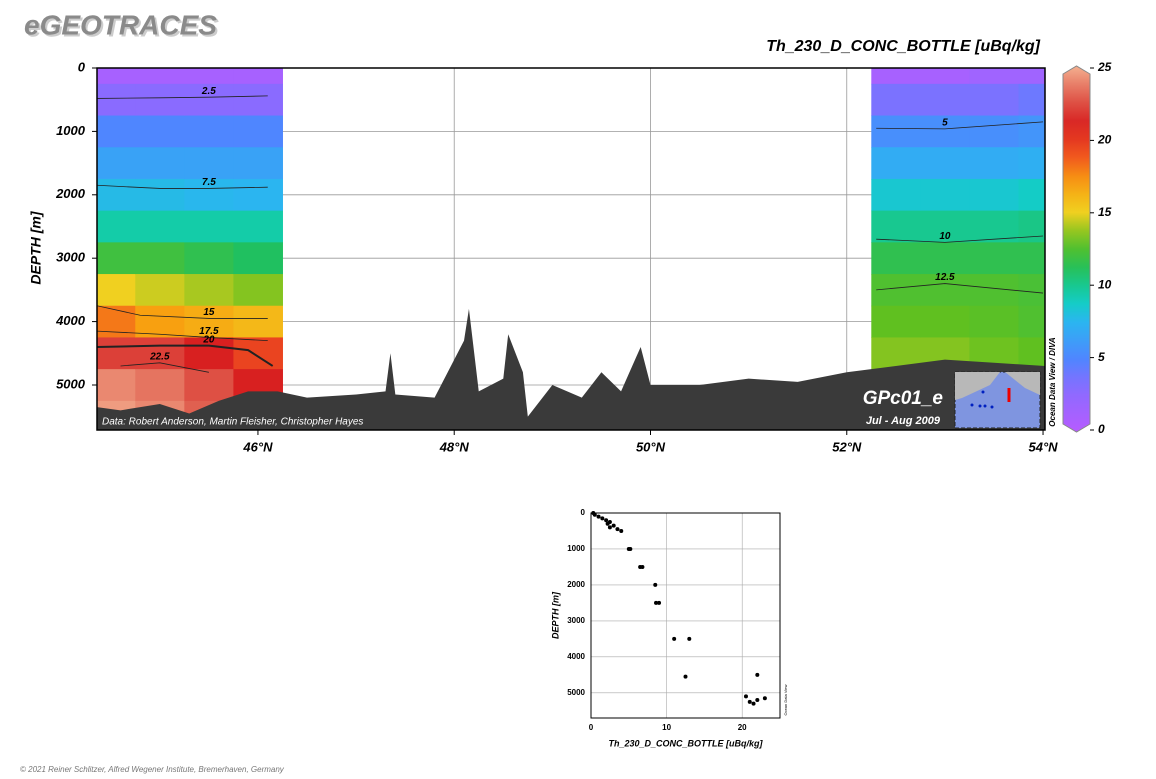 The height and width of the screenshot is (779, 1156). What do you see at coordinates (945, 236) in the screenshot?
I see `contour-label: 10` at bounding box center [945, 236].